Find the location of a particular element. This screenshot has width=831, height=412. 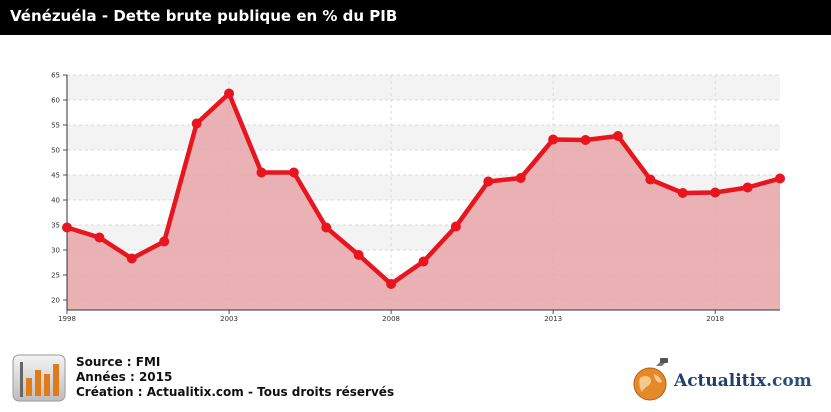

y-tick-label: 60 is located at coordinates (55, 101).